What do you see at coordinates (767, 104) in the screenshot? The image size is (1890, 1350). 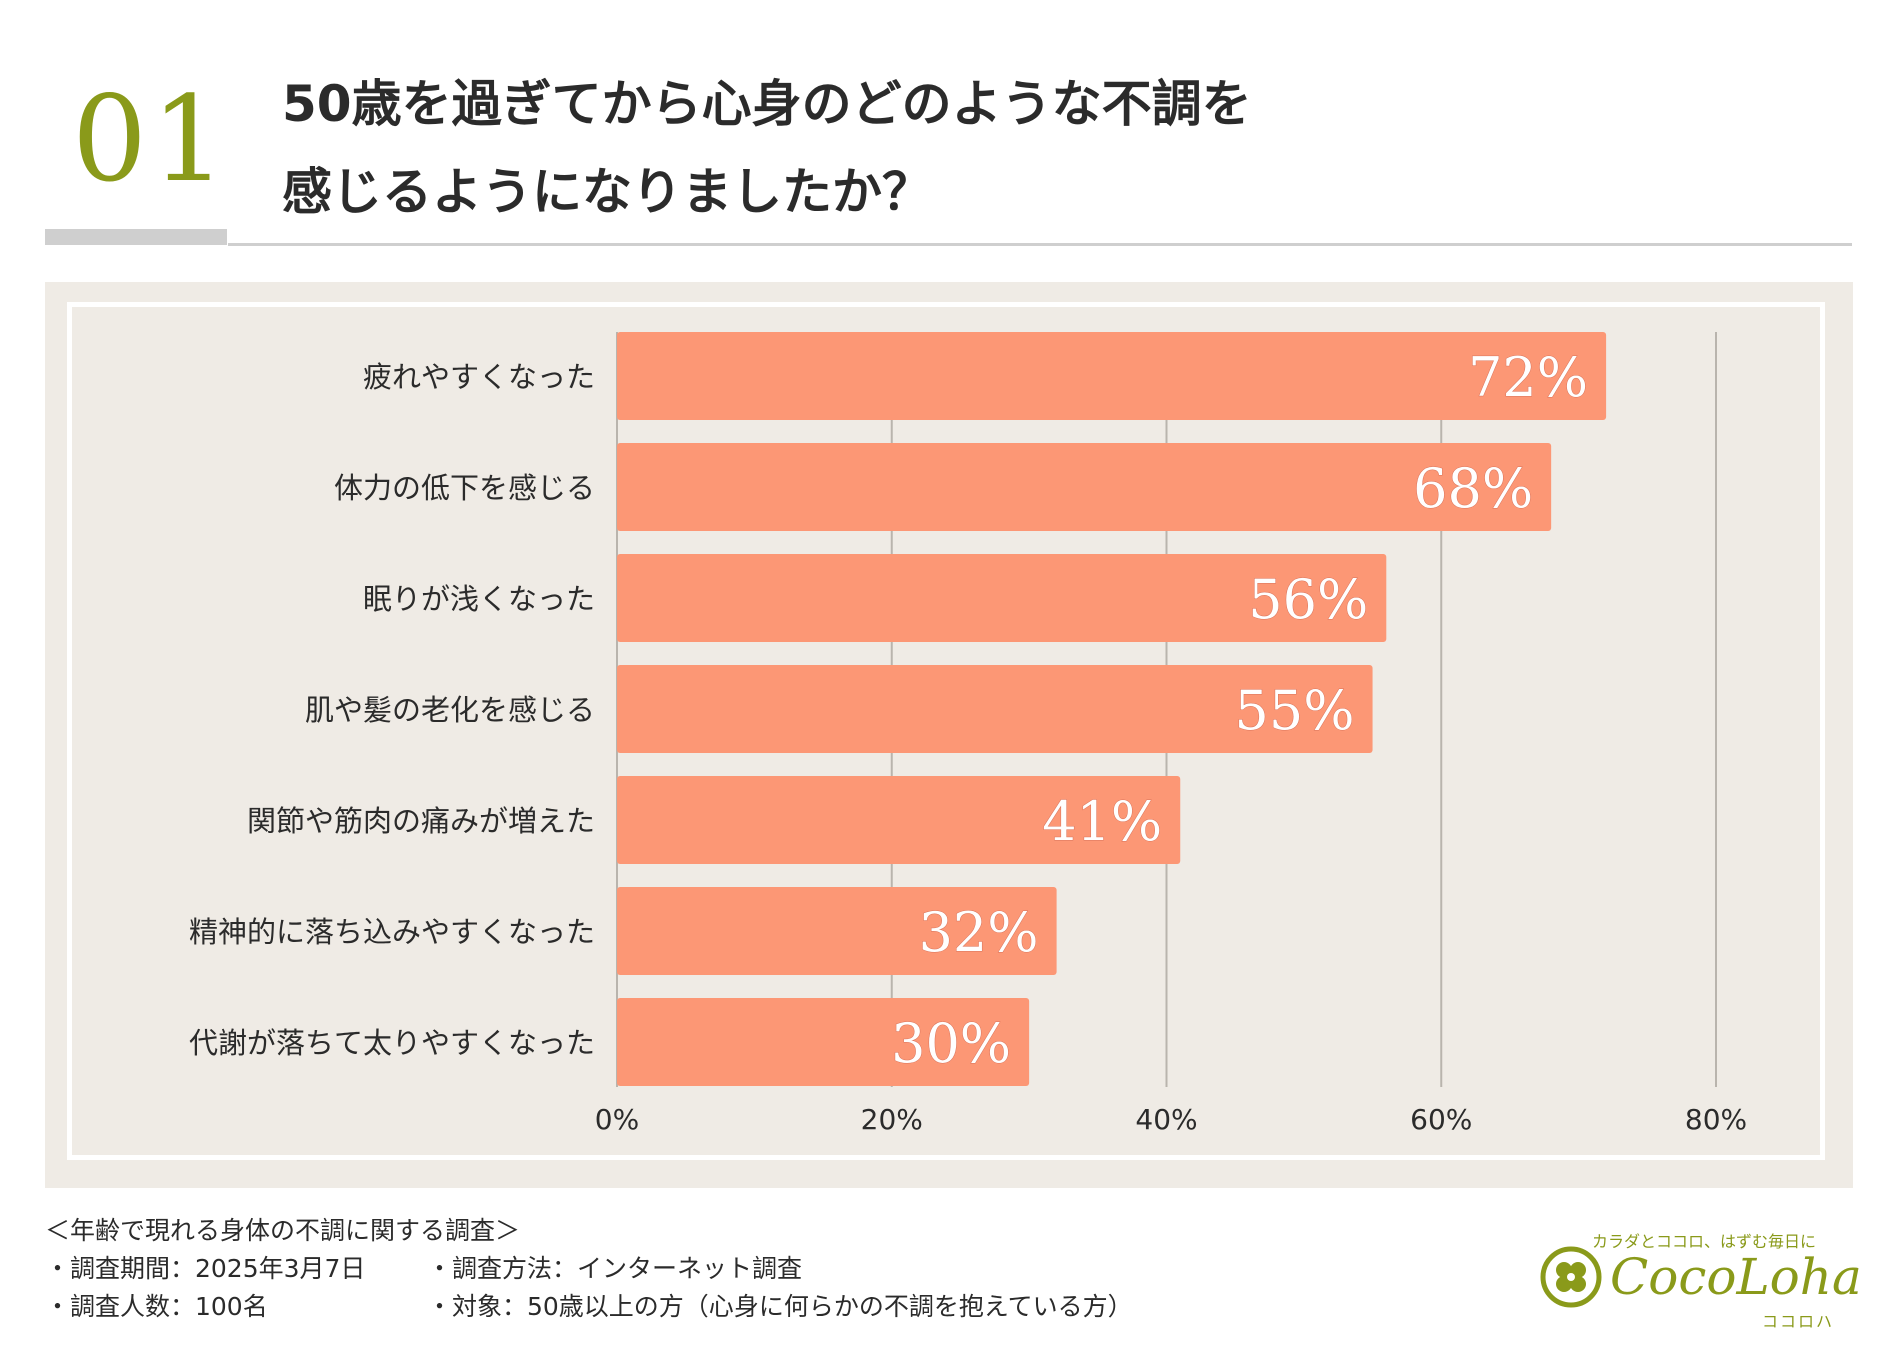 I see `title-line-1: 50歳を過ぎてから心身のどのような不調を` at bounding box center [767, 104].